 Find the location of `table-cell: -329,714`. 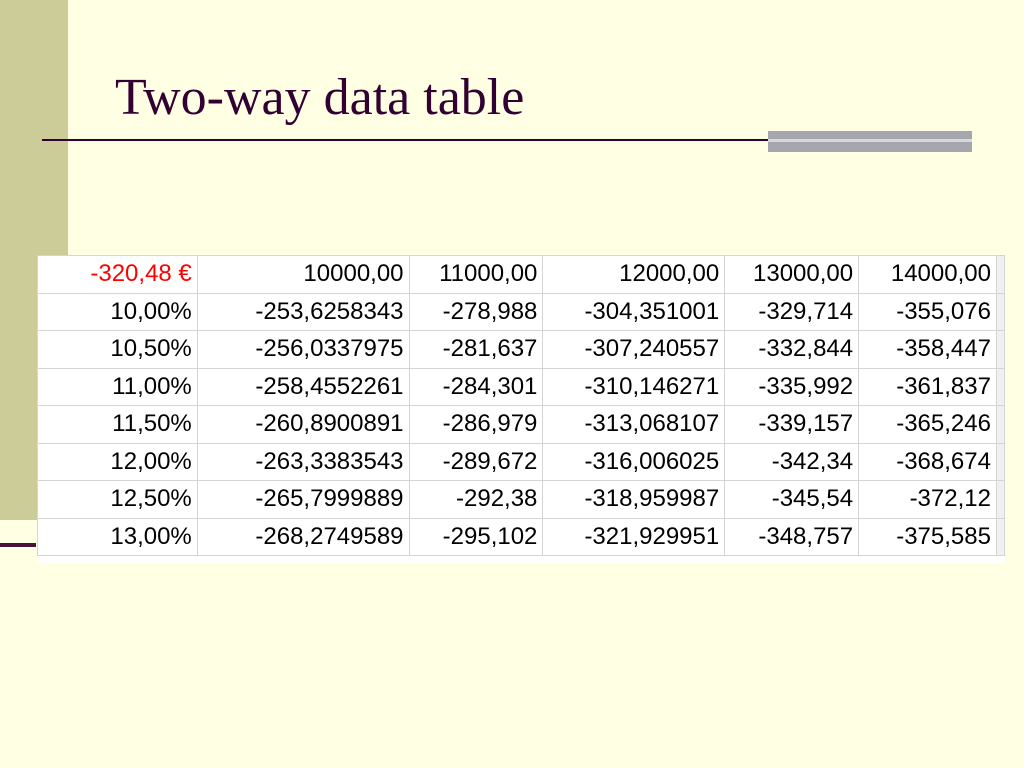

table-cell: -329,714 is located at coordinates (792, 311).